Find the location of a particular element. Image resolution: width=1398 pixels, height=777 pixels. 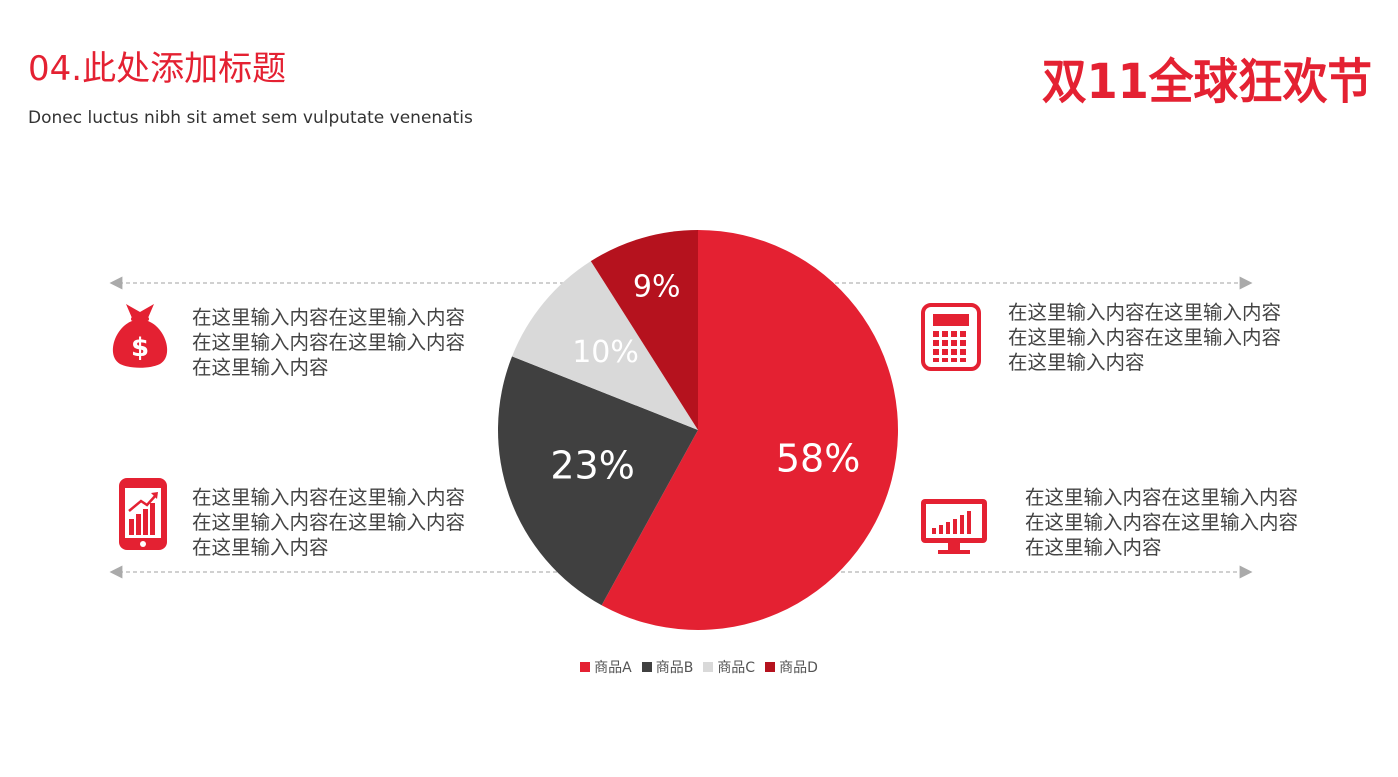

phone-growth-chart-icon is located at coordinates (143, 514).